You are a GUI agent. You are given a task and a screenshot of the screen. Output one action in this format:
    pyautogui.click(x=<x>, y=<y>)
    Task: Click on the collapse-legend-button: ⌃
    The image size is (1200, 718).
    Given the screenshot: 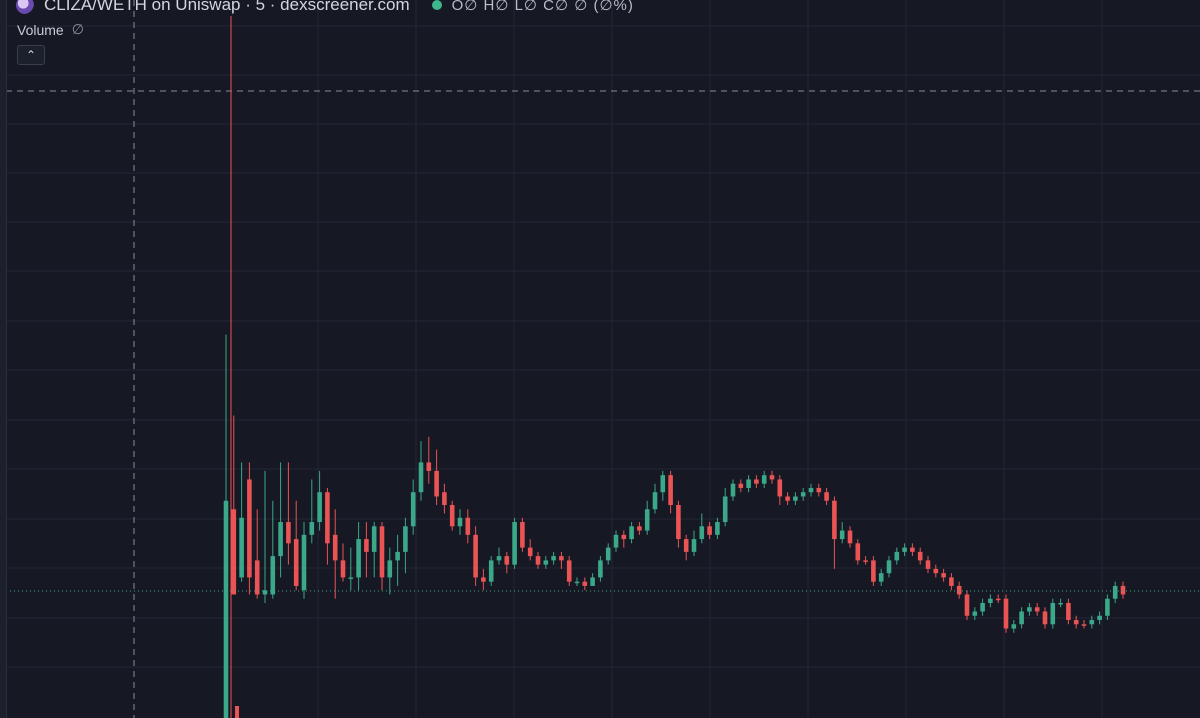 What is the action you would take?
    pyautogui.click(x=31, y=55)
    